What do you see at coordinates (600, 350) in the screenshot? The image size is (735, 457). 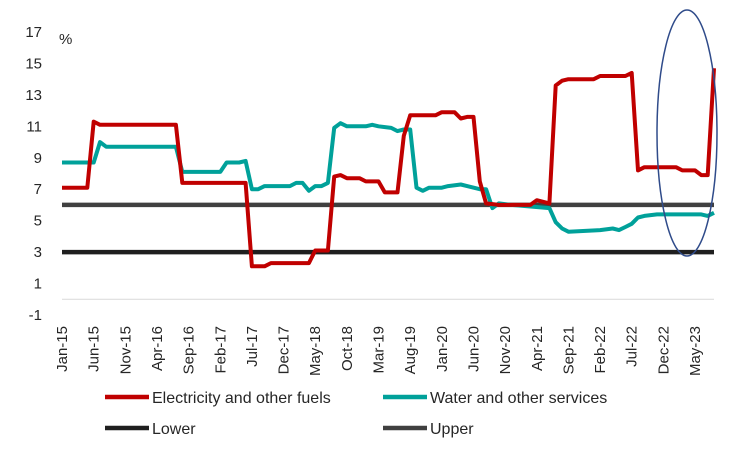 I see `x-tick-label: Feb-22` at bounding box center [600, 350].